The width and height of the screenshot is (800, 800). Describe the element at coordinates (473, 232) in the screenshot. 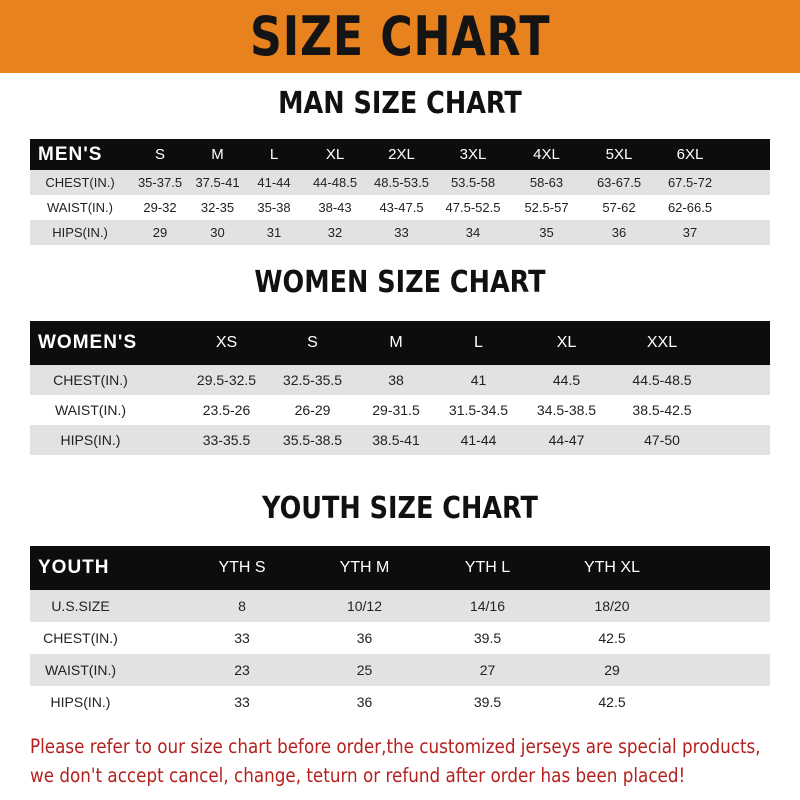

I see `table-cell: 34` at that location.